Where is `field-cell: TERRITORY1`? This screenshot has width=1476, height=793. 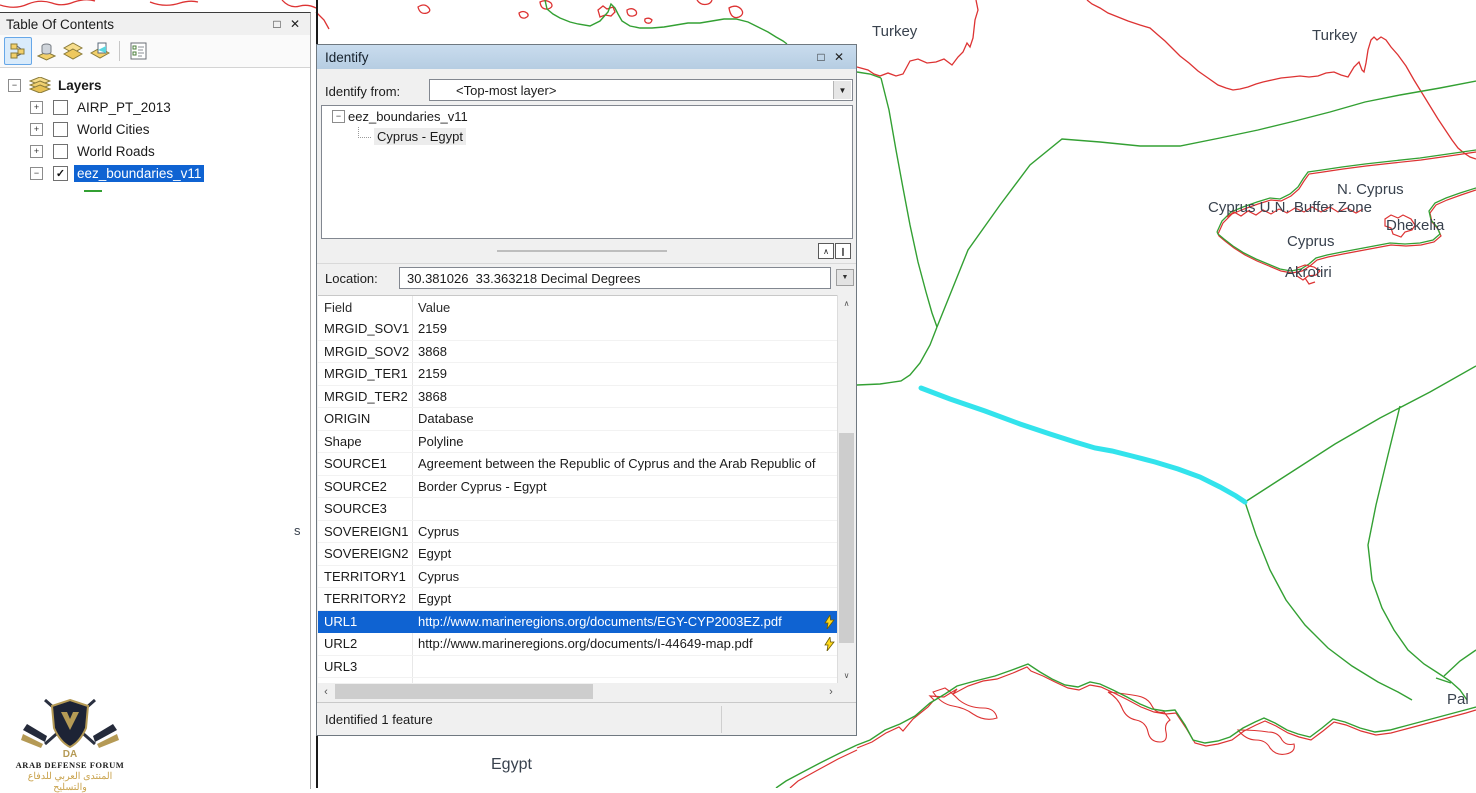
field-cell: TERRITORY1 is located at coordinates (365, 576).